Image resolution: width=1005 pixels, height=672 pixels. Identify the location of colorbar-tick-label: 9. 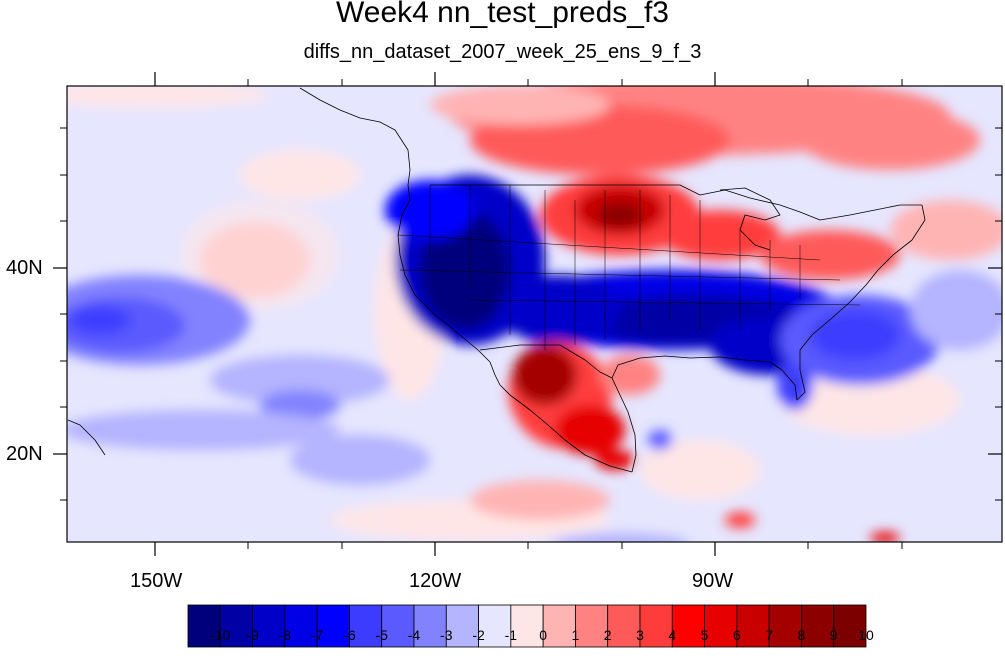
(833, 635).